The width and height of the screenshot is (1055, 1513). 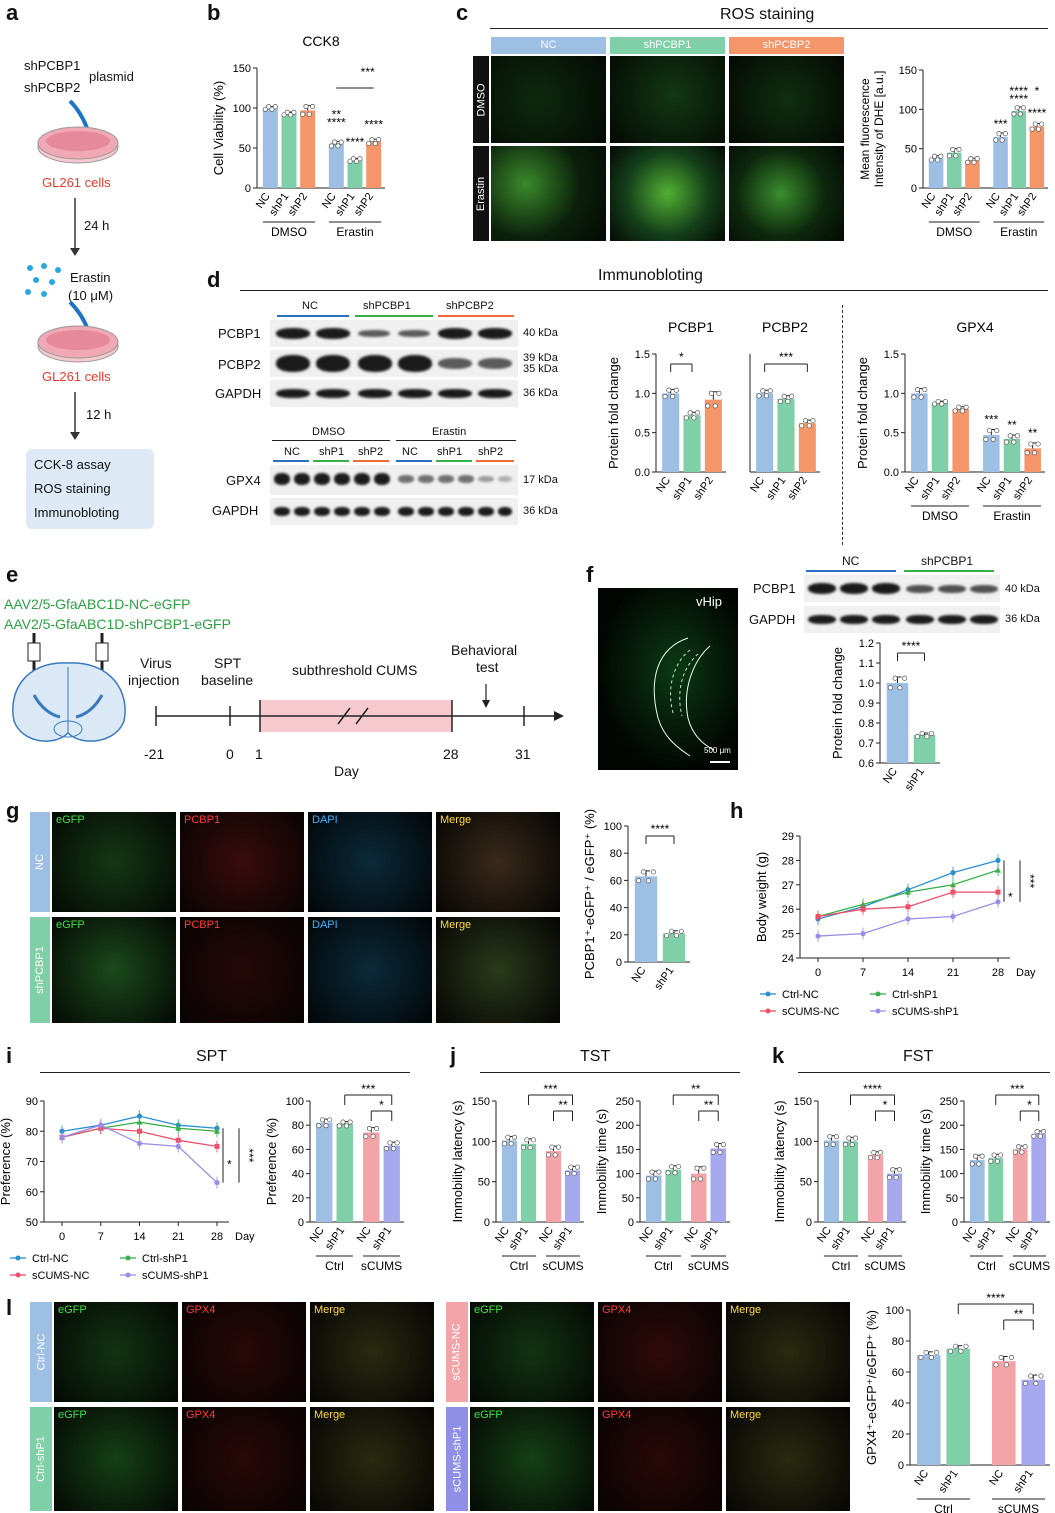 What do you see at coordinates (949, 1150) in the screenshot?
I see `y-tick-label: 150` at bounding box center [949, 1150].